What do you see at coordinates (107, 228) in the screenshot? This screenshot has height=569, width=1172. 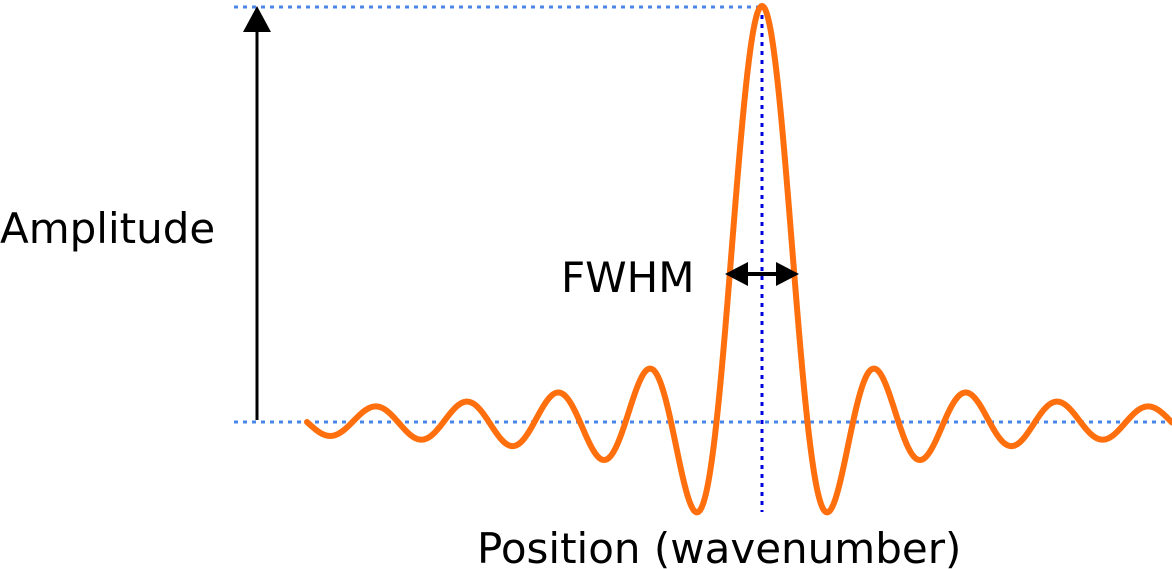 I see `amplitude-label: Amplitude` at bounding box center [107, 228].